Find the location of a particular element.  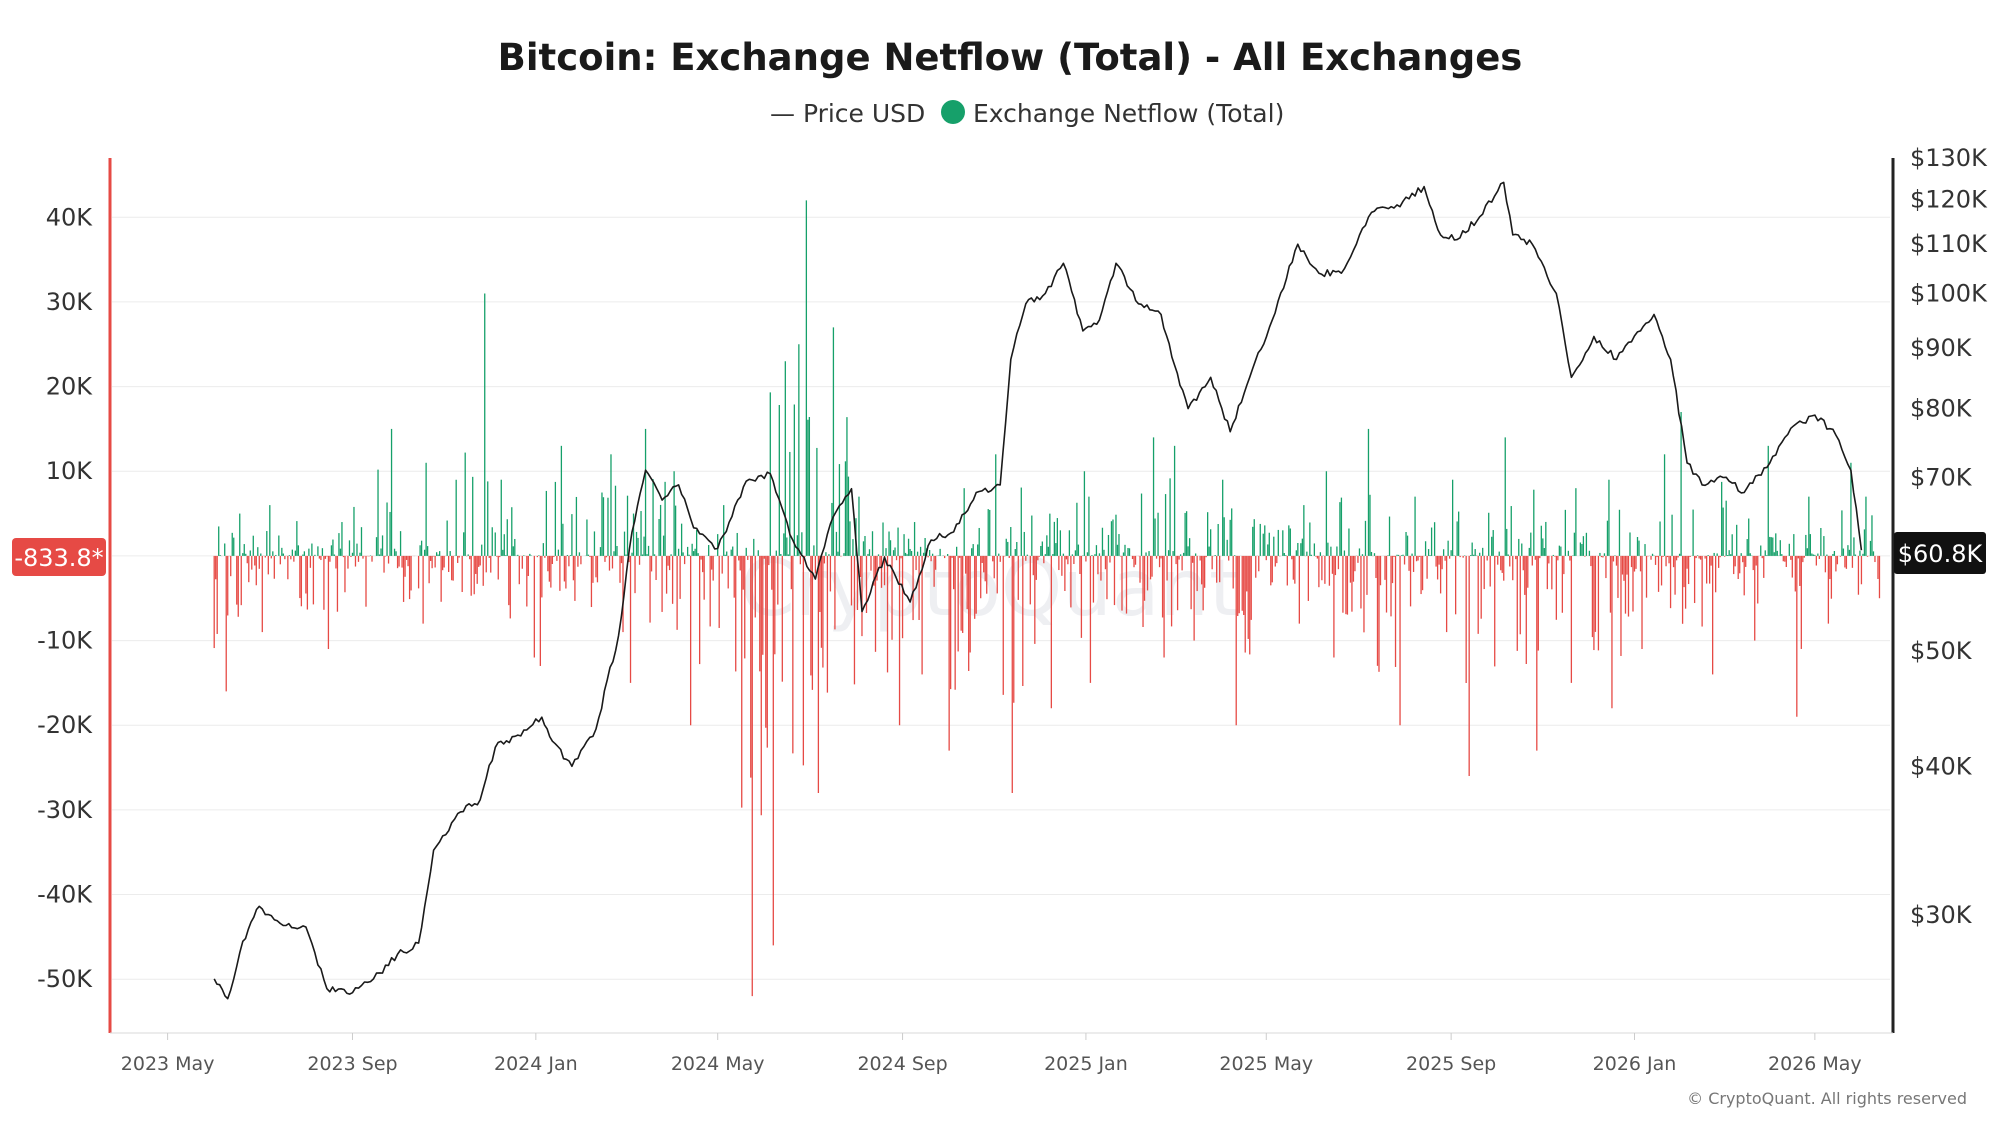

x-tick-label: 2023 Sep is located at coordinates (352, 1064).